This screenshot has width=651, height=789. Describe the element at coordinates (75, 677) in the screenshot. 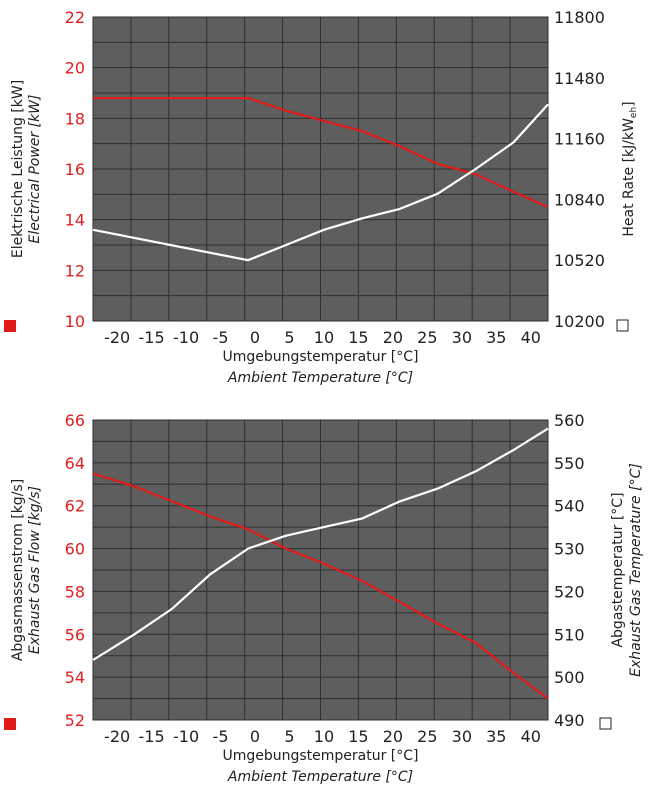

I see `y-left-tick-label: 54` at that location.